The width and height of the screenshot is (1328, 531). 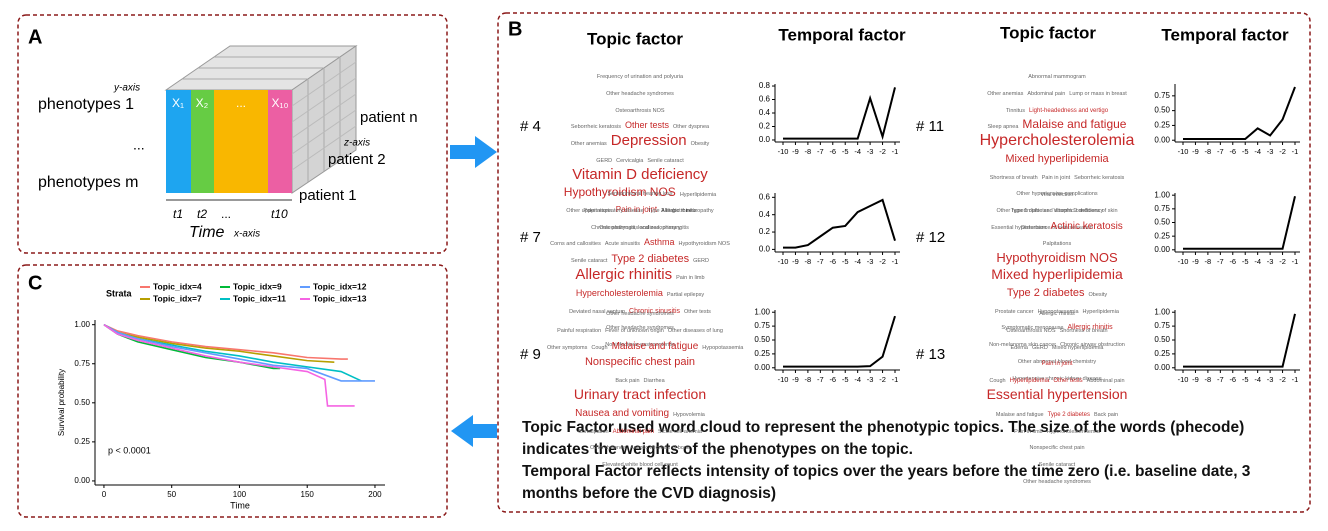 I want to click on temporal-line, so click(x=1239, y=113).